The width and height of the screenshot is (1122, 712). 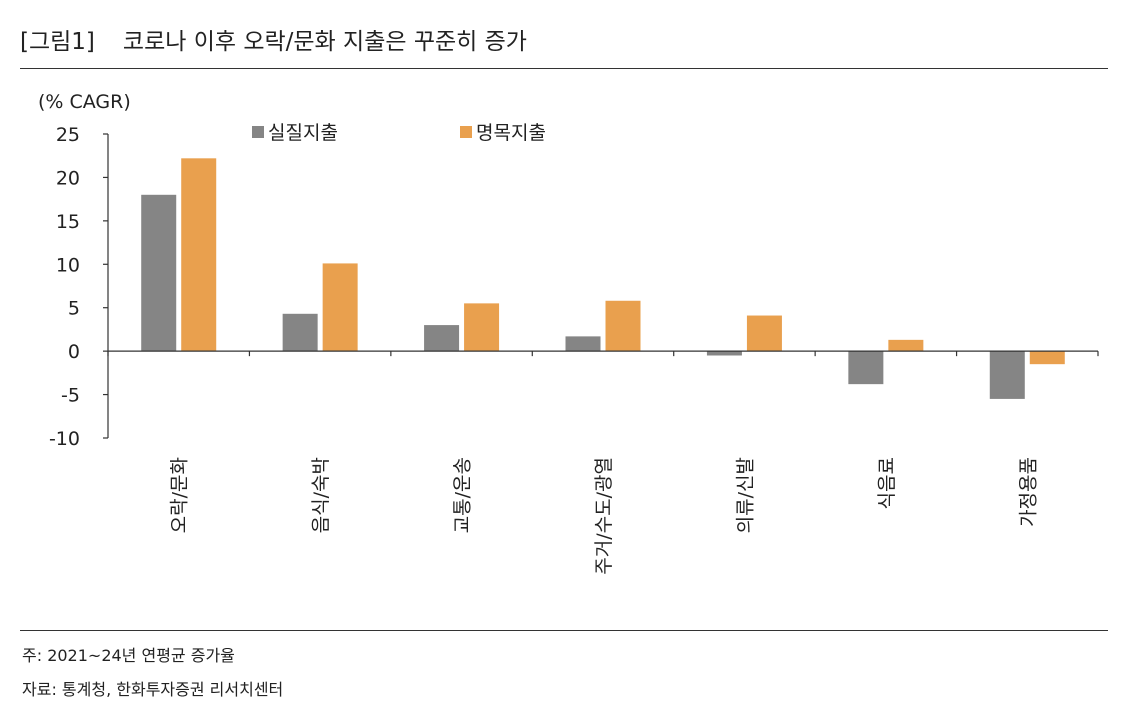 What do you see at coordinates (128, 655) in the screenshot?
I see `footnote: 주: 2021~24년 연평균 증가율` at bounding box center [128, 655].